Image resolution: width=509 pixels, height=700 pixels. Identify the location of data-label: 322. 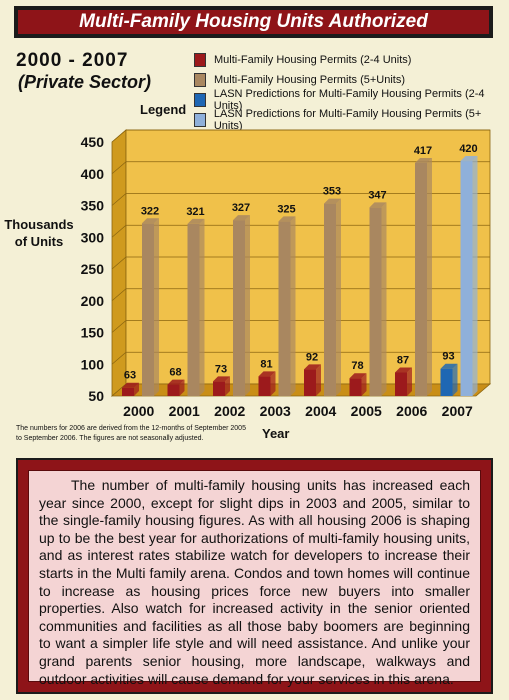
(150, 211).